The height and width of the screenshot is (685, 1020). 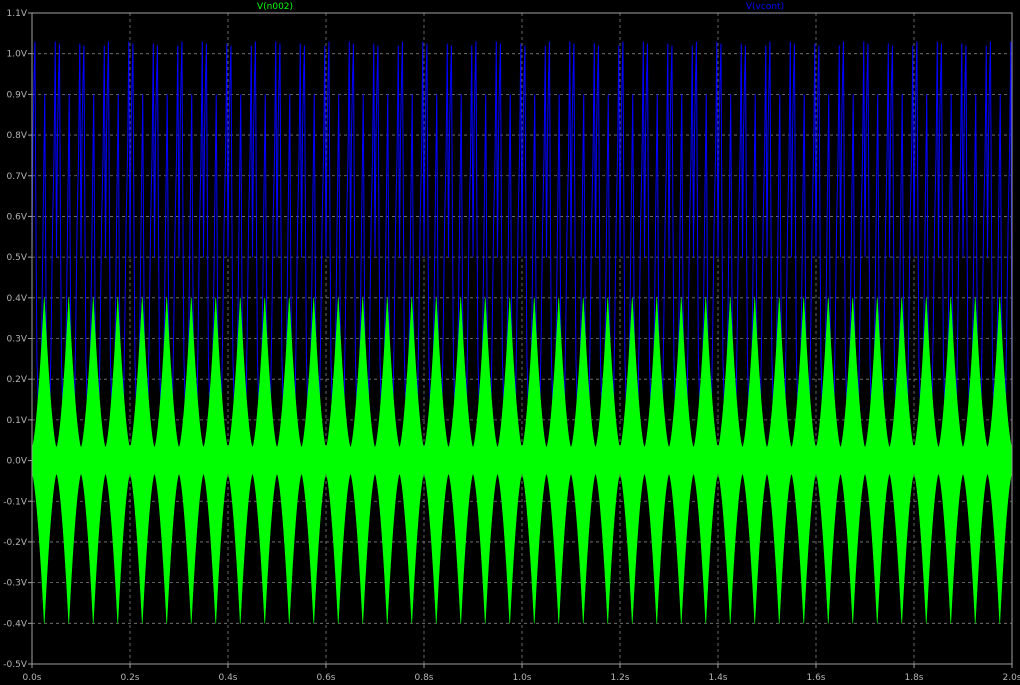 I want to click on x-tick-label: 1.8s, so click(x=913, y=678).